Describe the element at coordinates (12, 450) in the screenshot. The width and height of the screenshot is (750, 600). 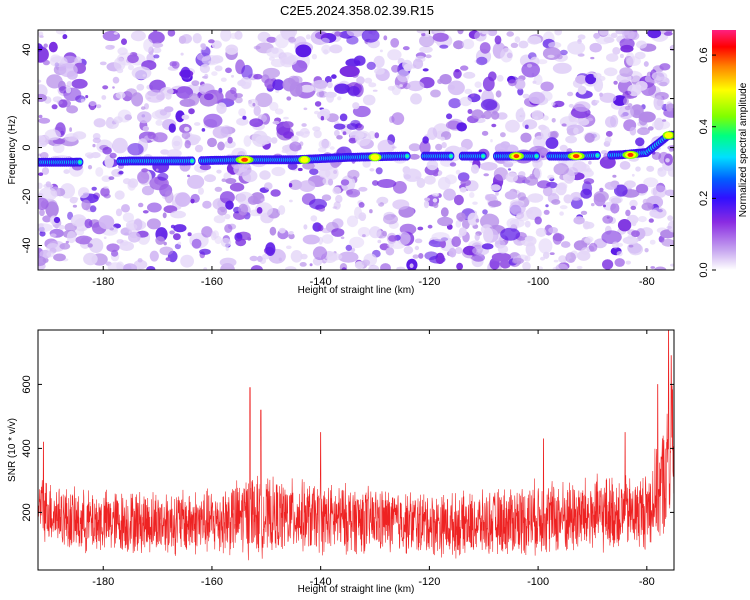
I see `snr-y-label: SNR (10 * v/v)` at that location.